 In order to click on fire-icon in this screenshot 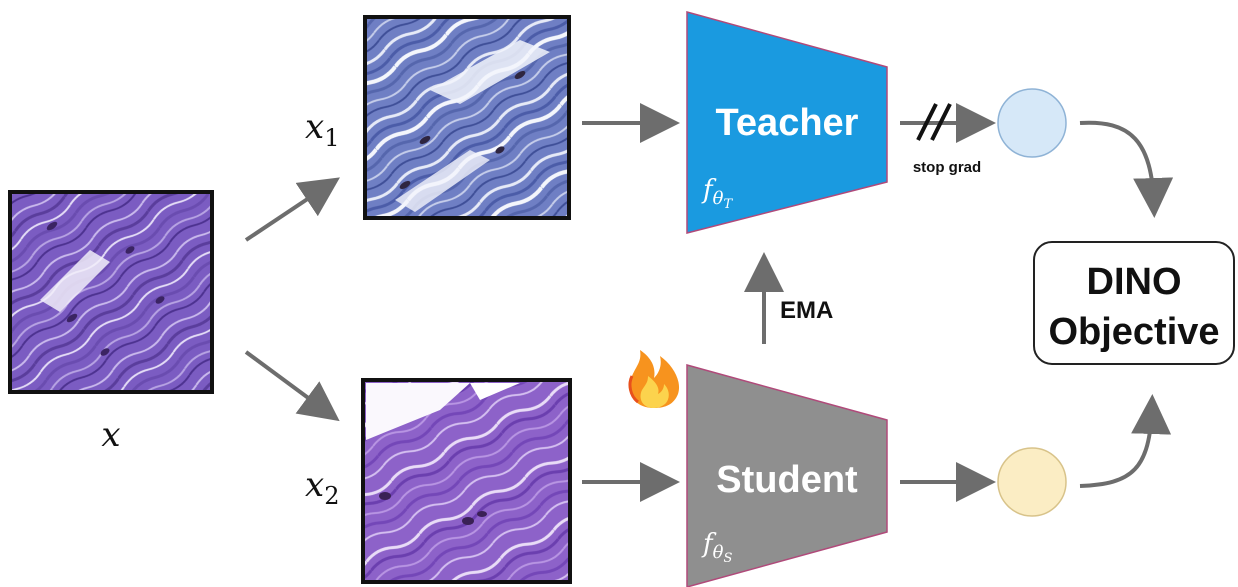, I will do `click(654, 379)`.